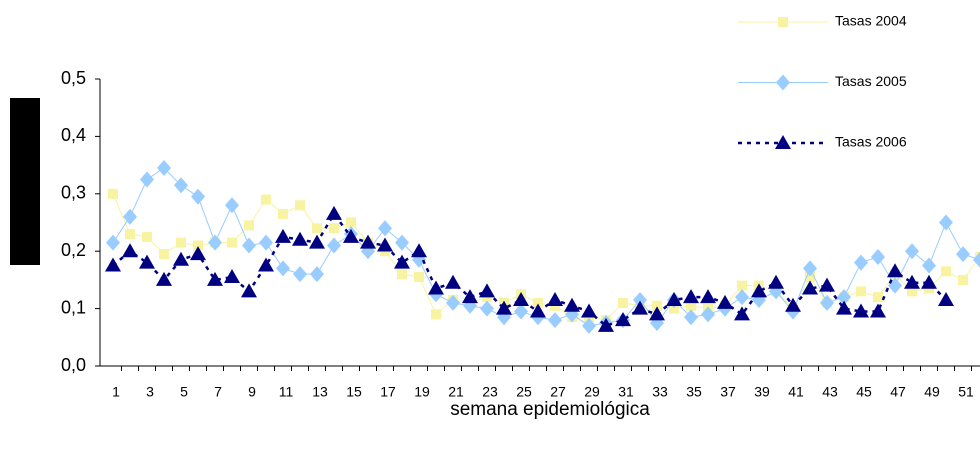 The height and width of the screenshot is (451, 980). What do you see at coordinates (558, 392) in the screenshot?
I see `x-tick-label: 27` at bounding box center [558, 392].